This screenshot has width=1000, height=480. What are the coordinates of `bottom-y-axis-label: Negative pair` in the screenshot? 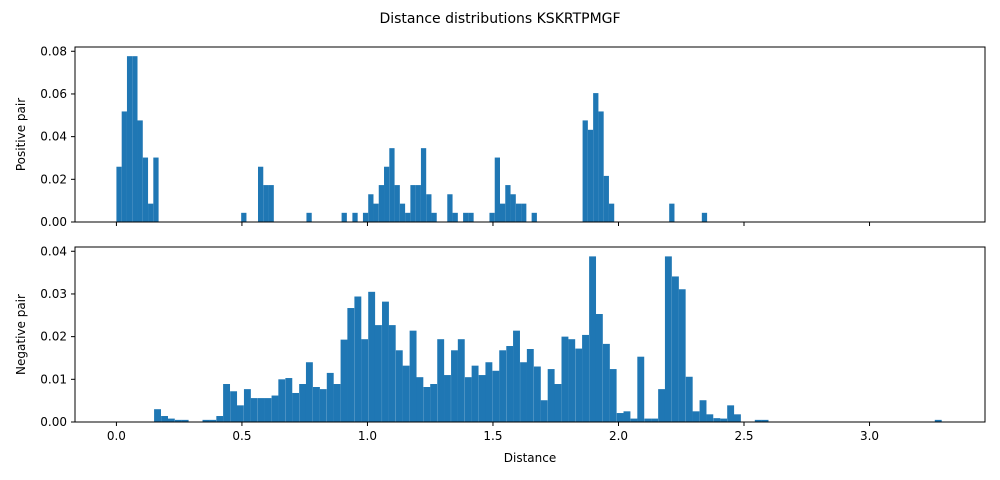 It's located at (21, 334).